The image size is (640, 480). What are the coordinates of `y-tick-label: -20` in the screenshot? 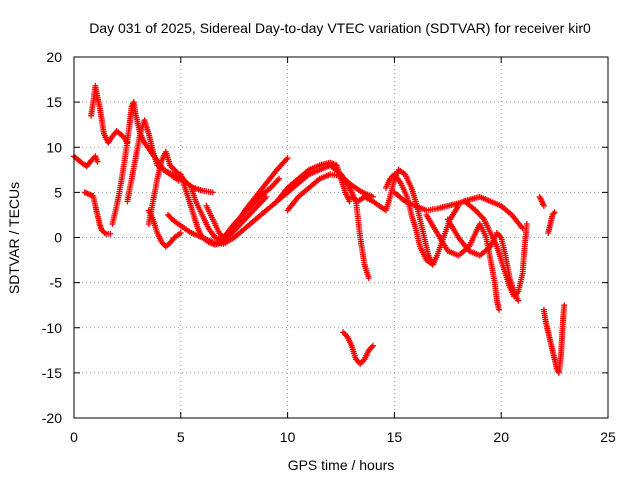 It's located at (52, 418).